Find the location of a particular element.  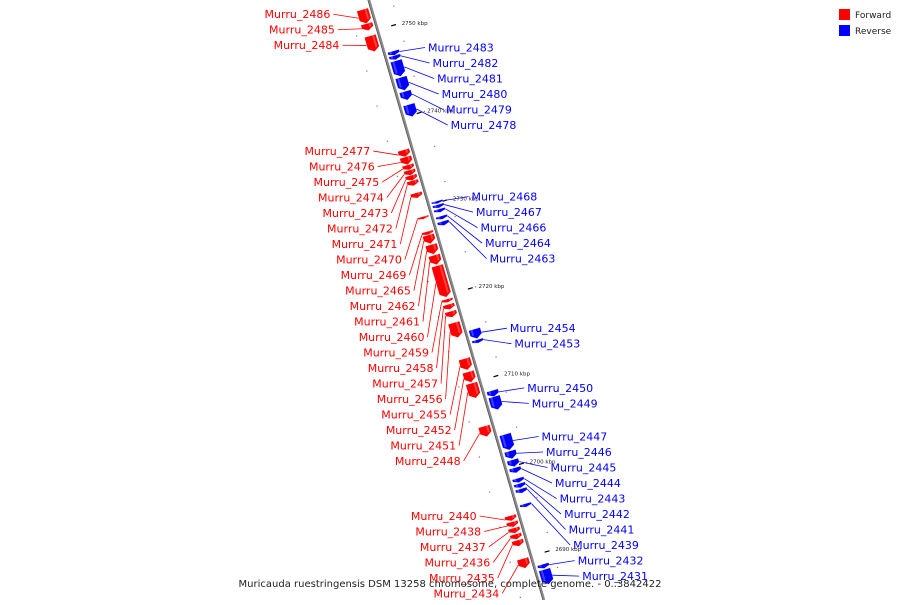

gene-label: Murru_2456 is located at coordinates (410, 399).